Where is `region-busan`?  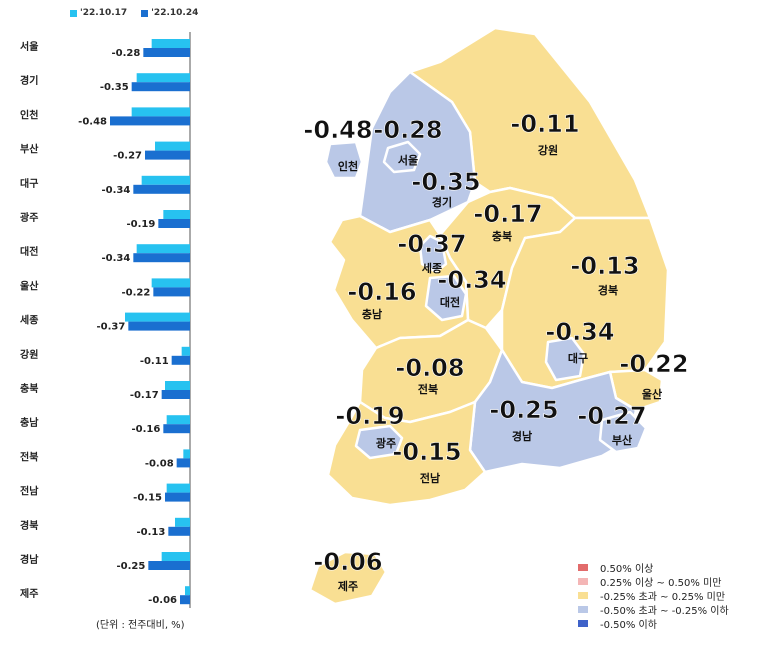 region-busan is located at coordinates (623, 432).